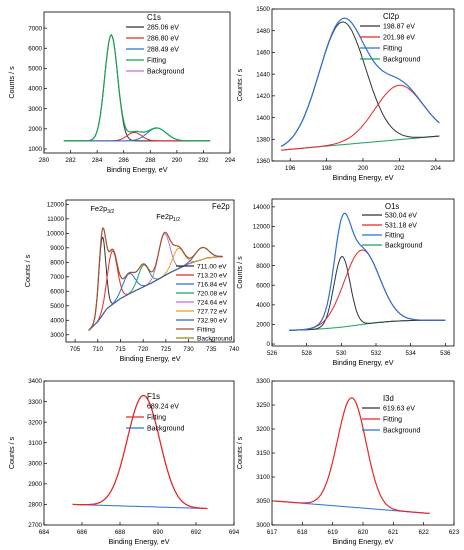  Describe the element at coordinates (57, 277) in the screenshot. I see `fe2p-y-tick-label: 7000` at that location.